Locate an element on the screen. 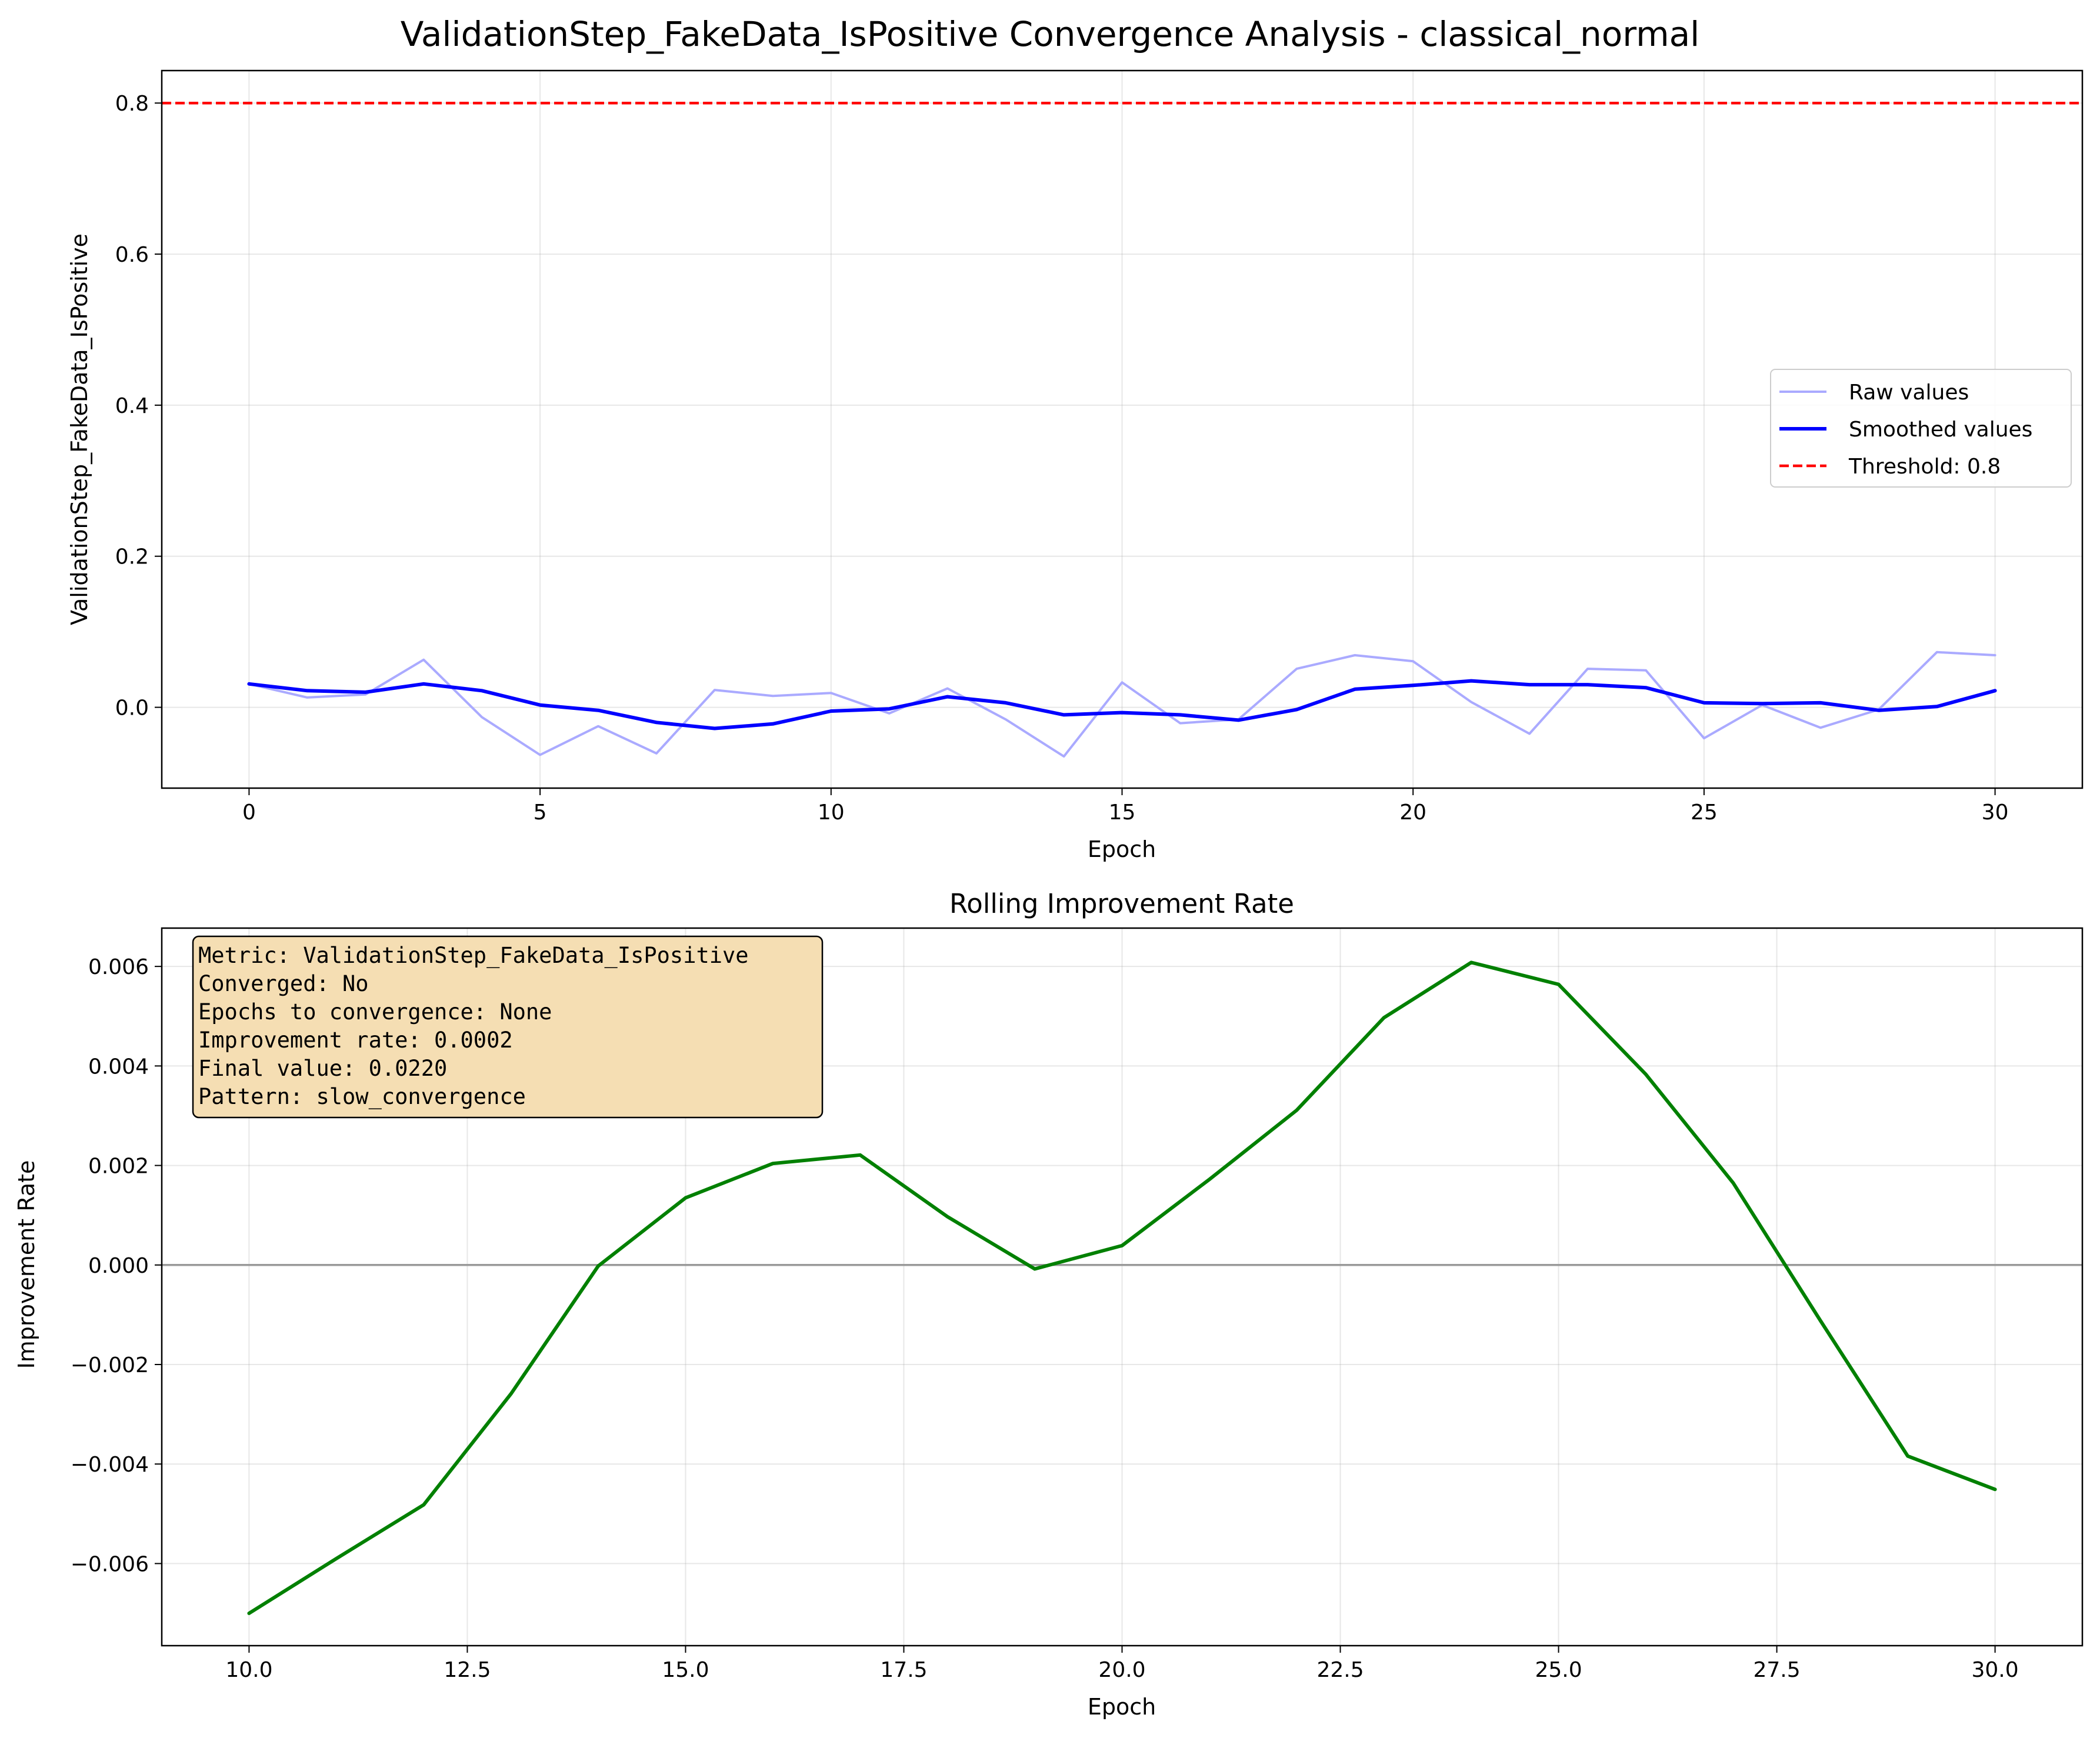  info-box-background is located at coordinates (508, 1027).